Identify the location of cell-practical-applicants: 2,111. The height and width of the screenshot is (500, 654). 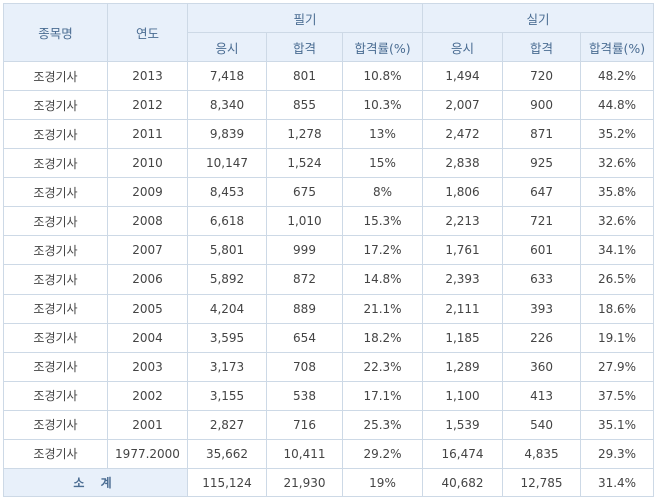
(463, 308).